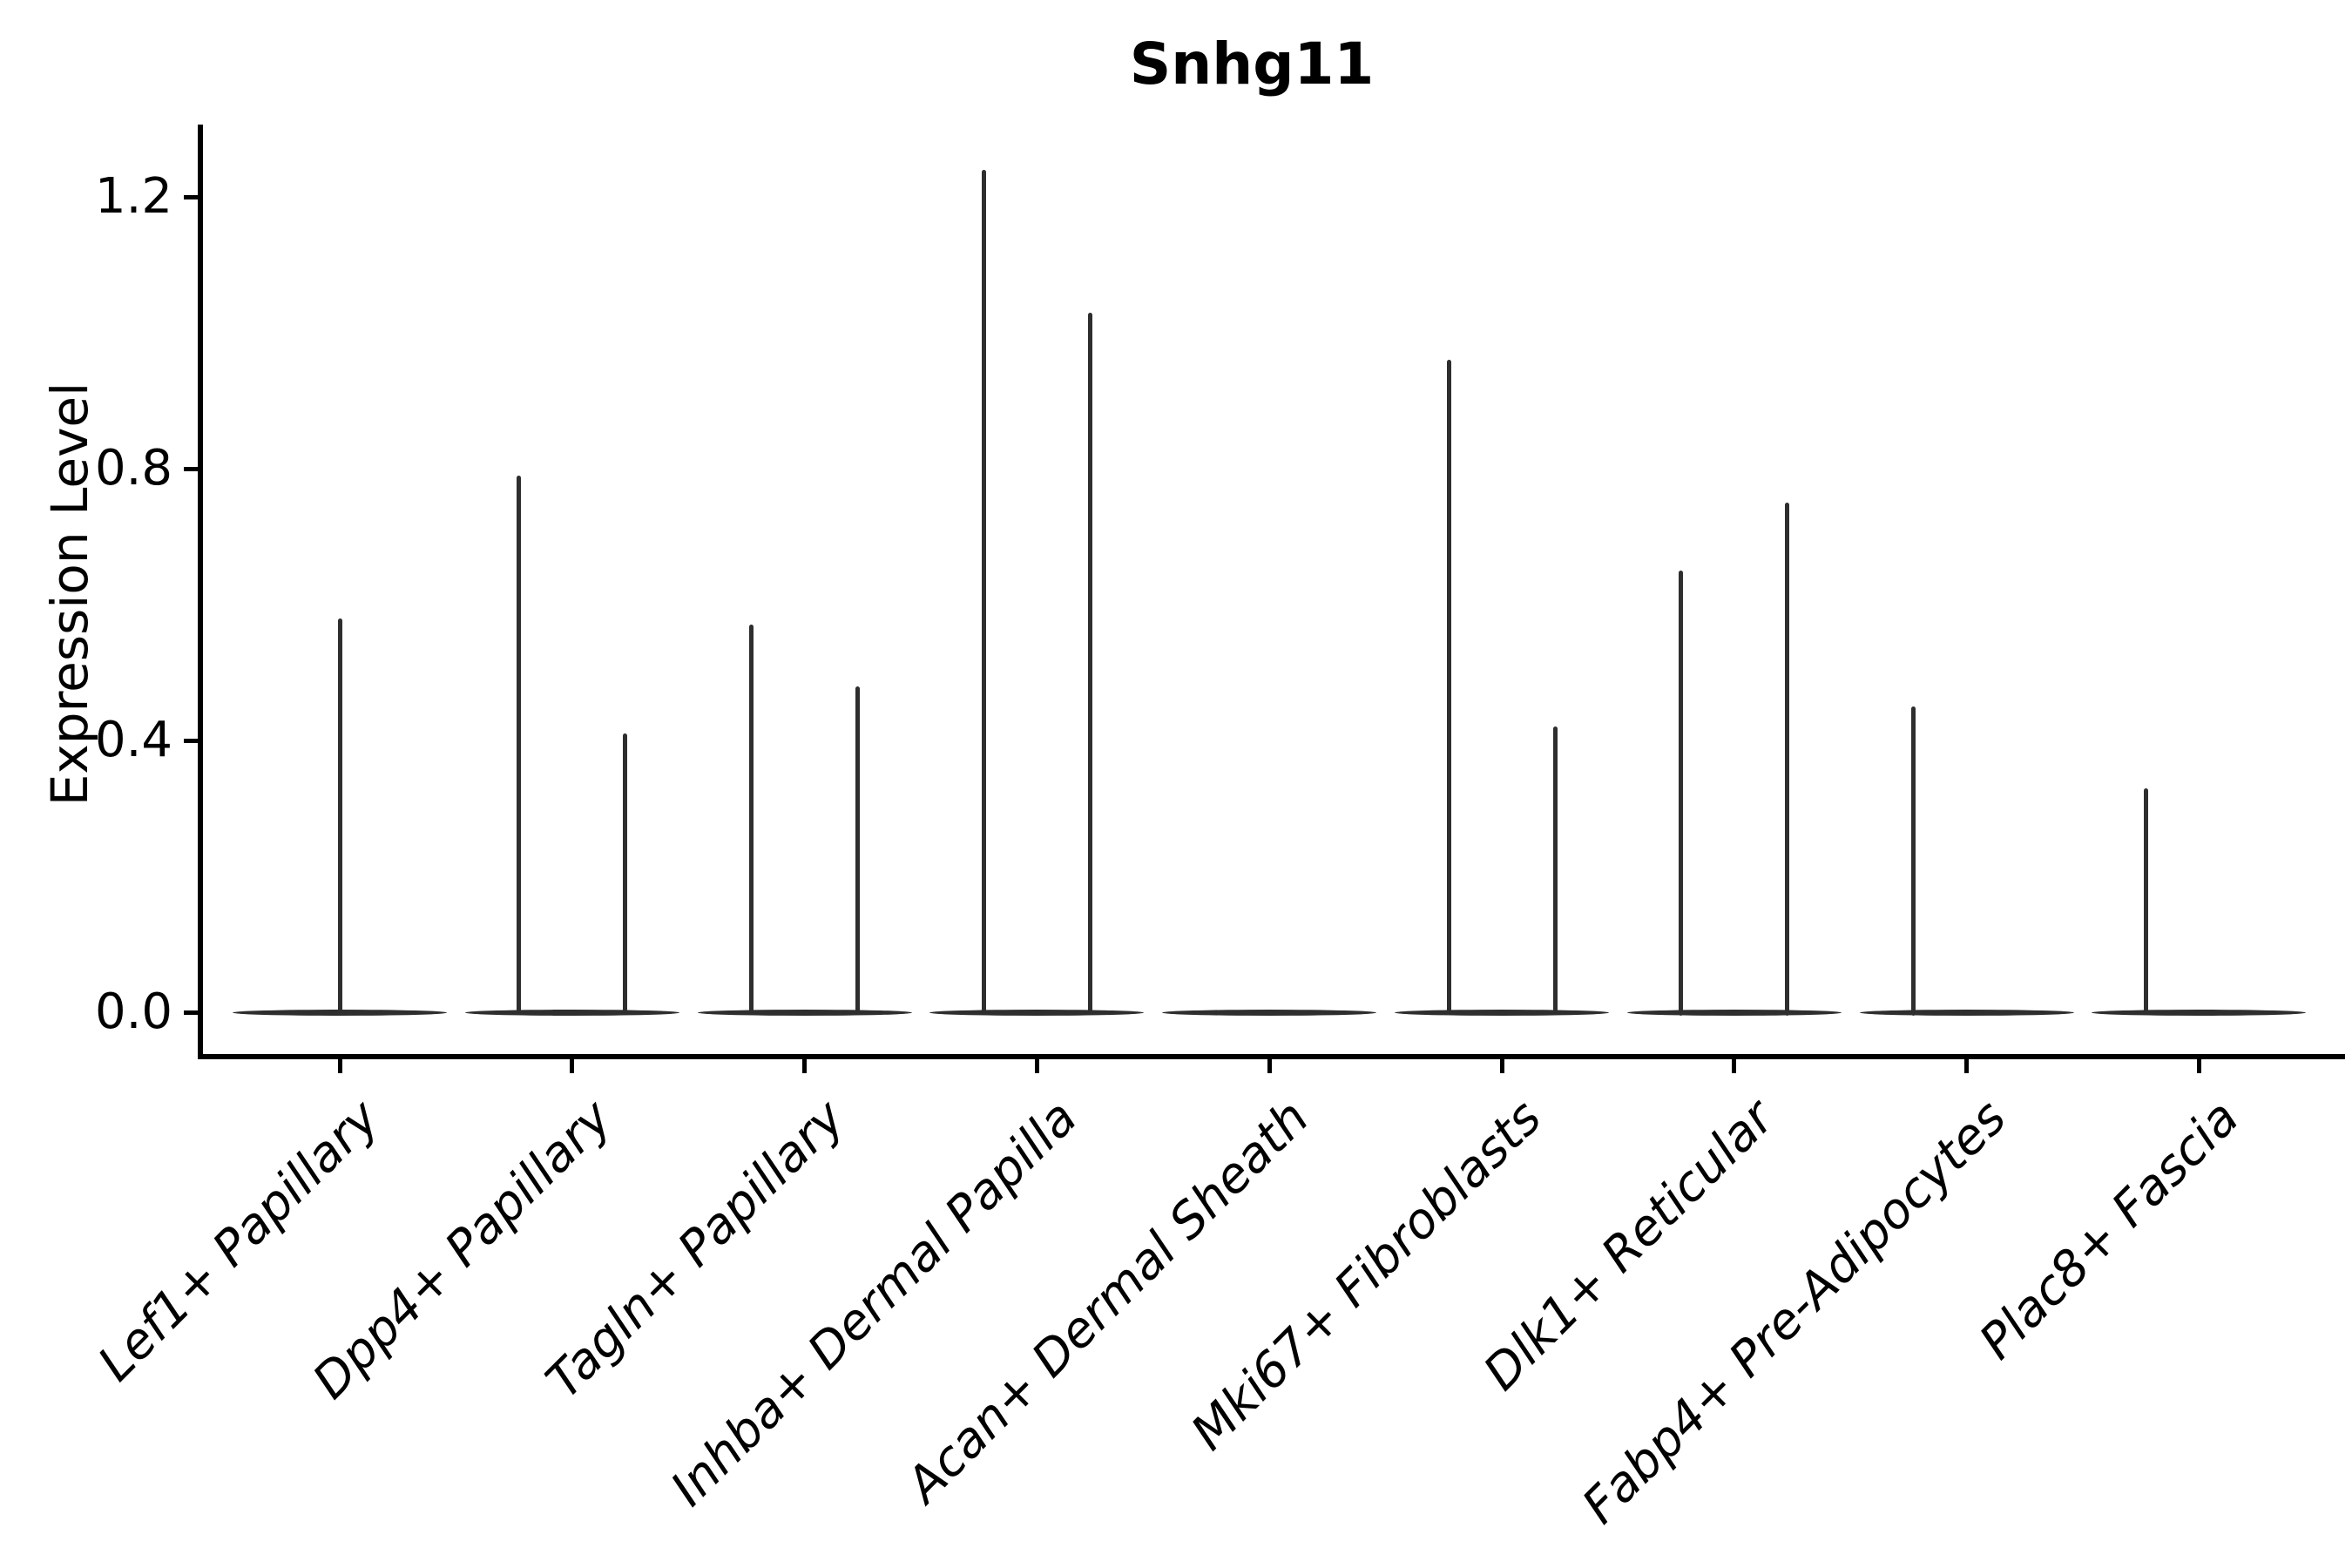  What do you see at coordinates (133, 1012) in the screenshot?
I see `y-tick-label: 0.0` at bounding box center [133, 1012].